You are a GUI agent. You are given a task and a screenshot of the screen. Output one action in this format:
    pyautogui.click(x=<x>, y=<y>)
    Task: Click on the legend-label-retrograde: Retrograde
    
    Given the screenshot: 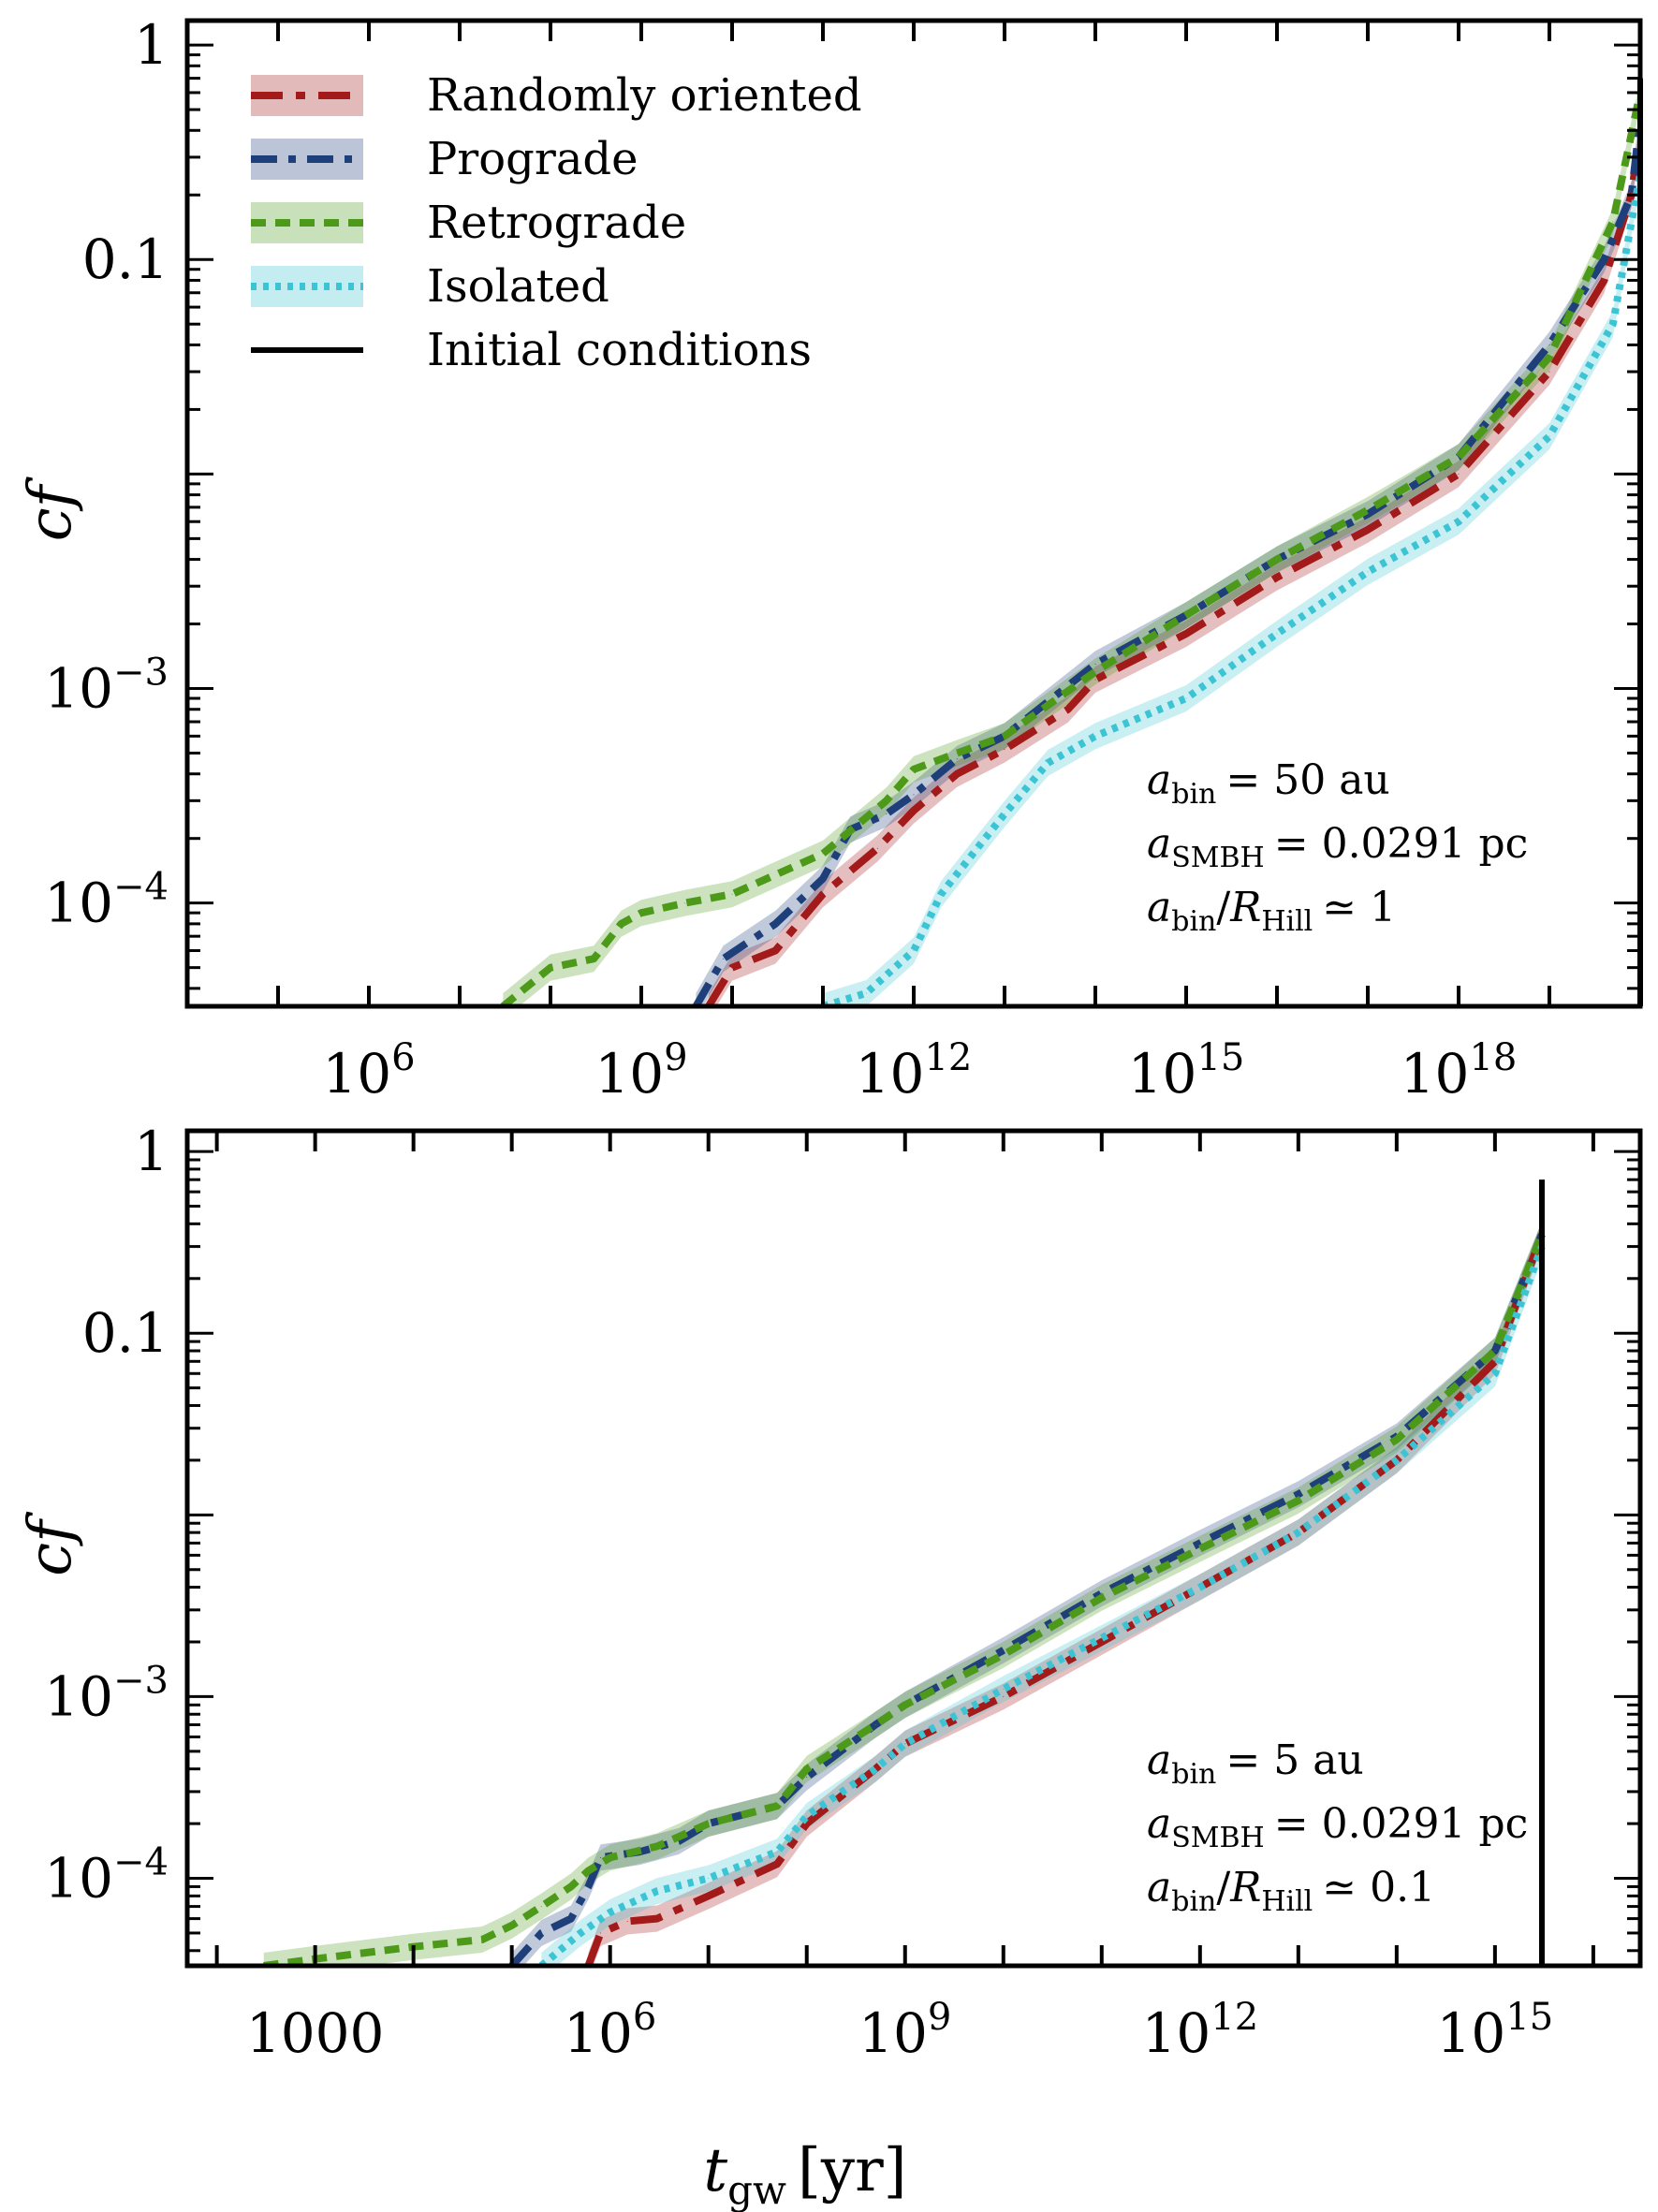 What is the action you would take?
    pyautogui.click(x=556, y=223)
    